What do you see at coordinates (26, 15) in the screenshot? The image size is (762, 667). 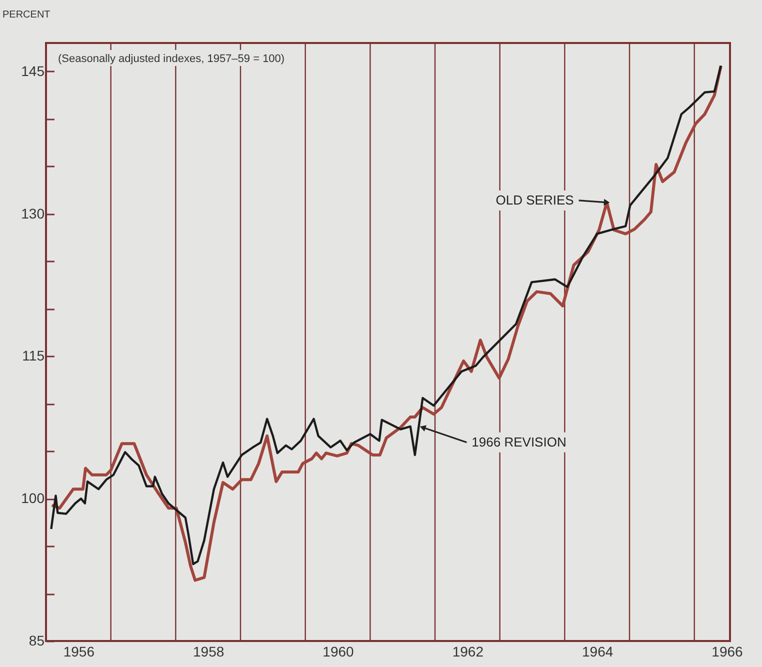 I see `y-axis-title: PERCENT` at bounding box center [26, 15].